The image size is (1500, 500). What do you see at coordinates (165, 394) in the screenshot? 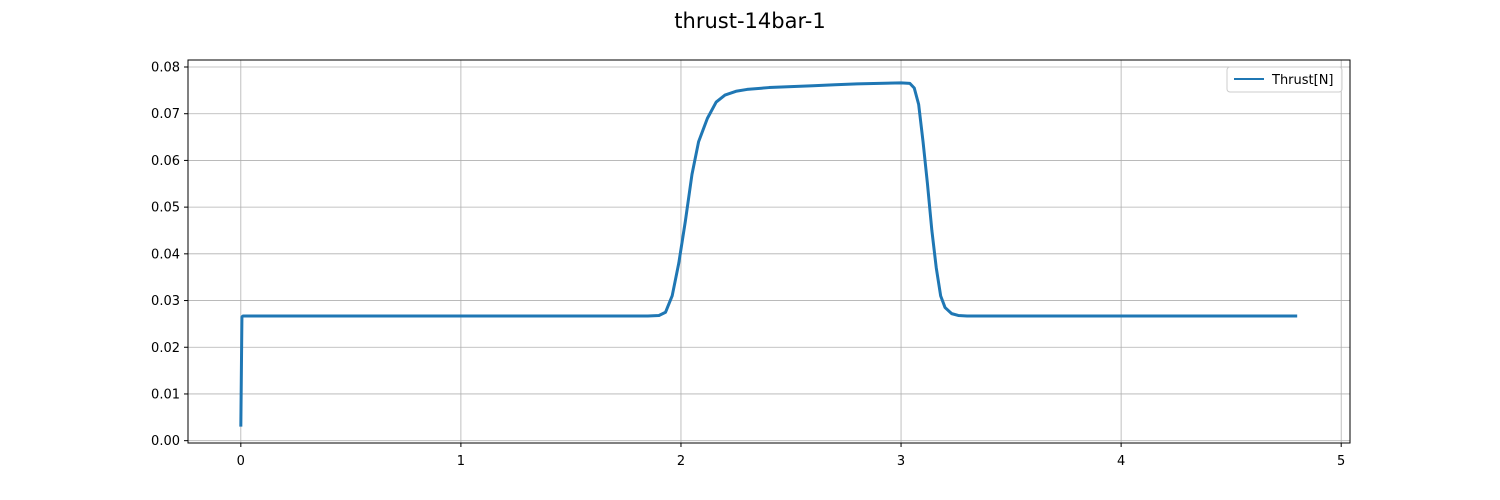
I see `y-tick-label: 0.01` at bounding box center [165, 394].